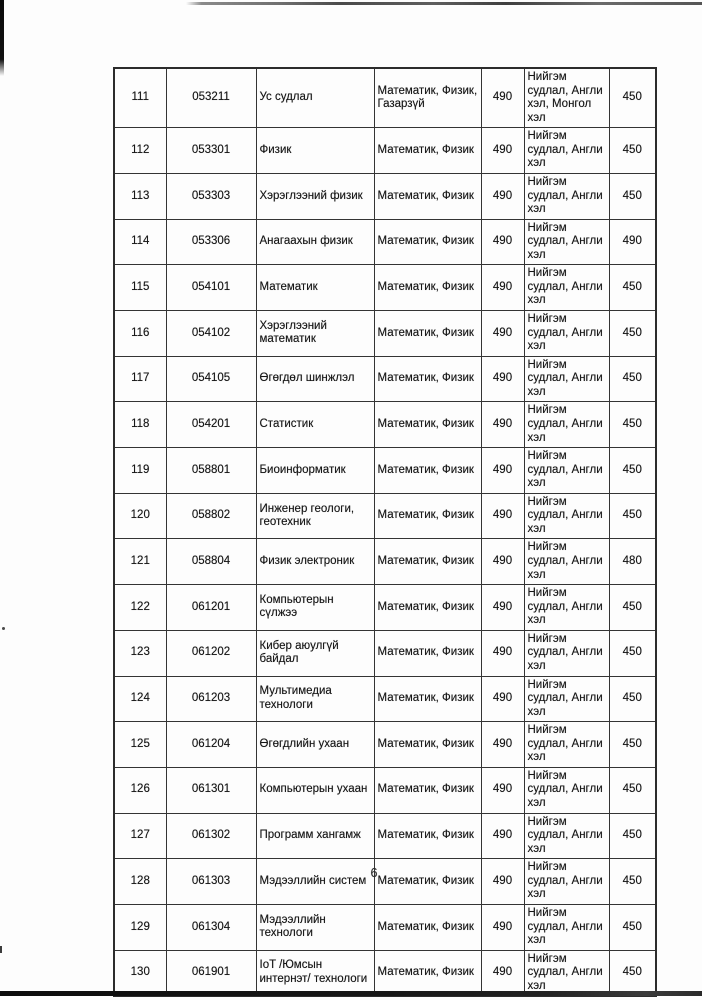  Describe the element at coordinates (140, 196) in the screenshot. I see `cell-row-number: 113` at that location.